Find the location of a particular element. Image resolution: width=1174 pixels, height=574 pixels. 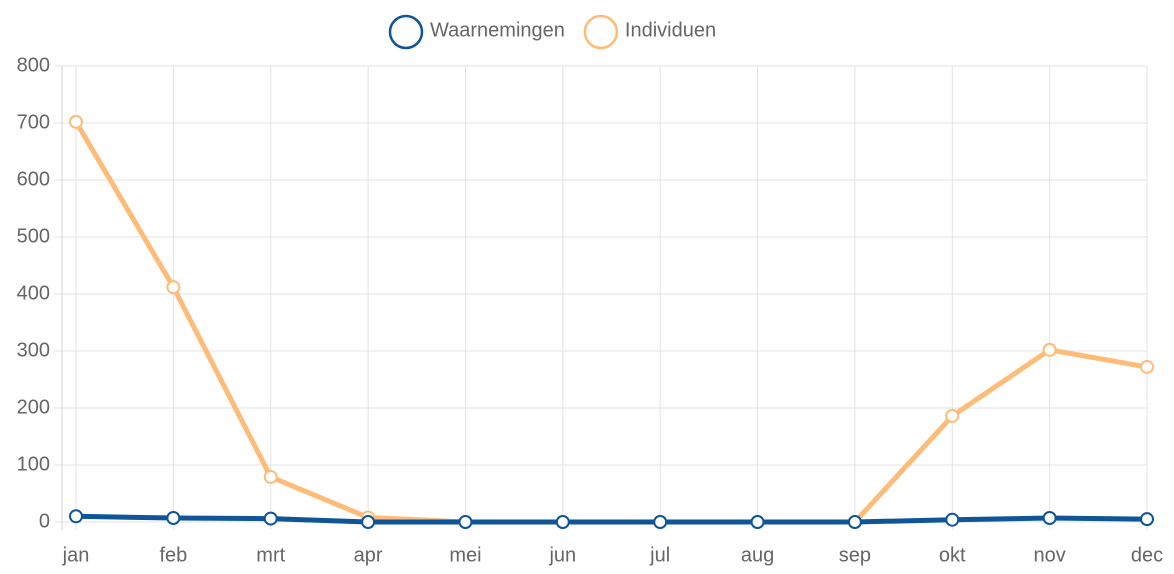

x-tick-label: okt is located at coordinates (952, 555).